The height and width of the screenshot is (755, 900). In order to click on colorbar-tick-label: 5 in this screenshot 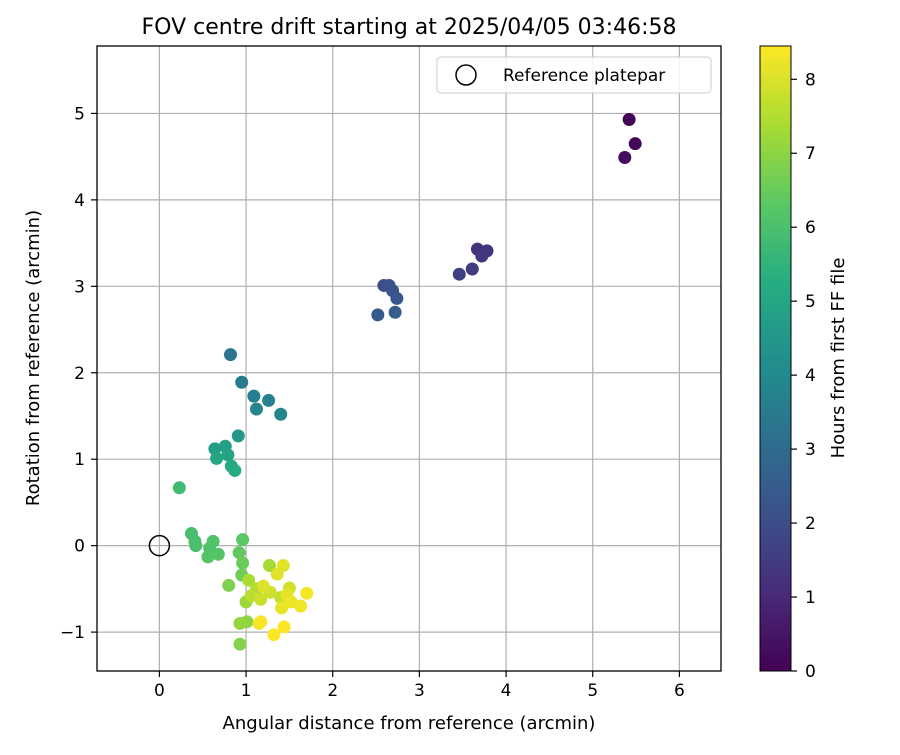, I will do `click(810, 302)`.